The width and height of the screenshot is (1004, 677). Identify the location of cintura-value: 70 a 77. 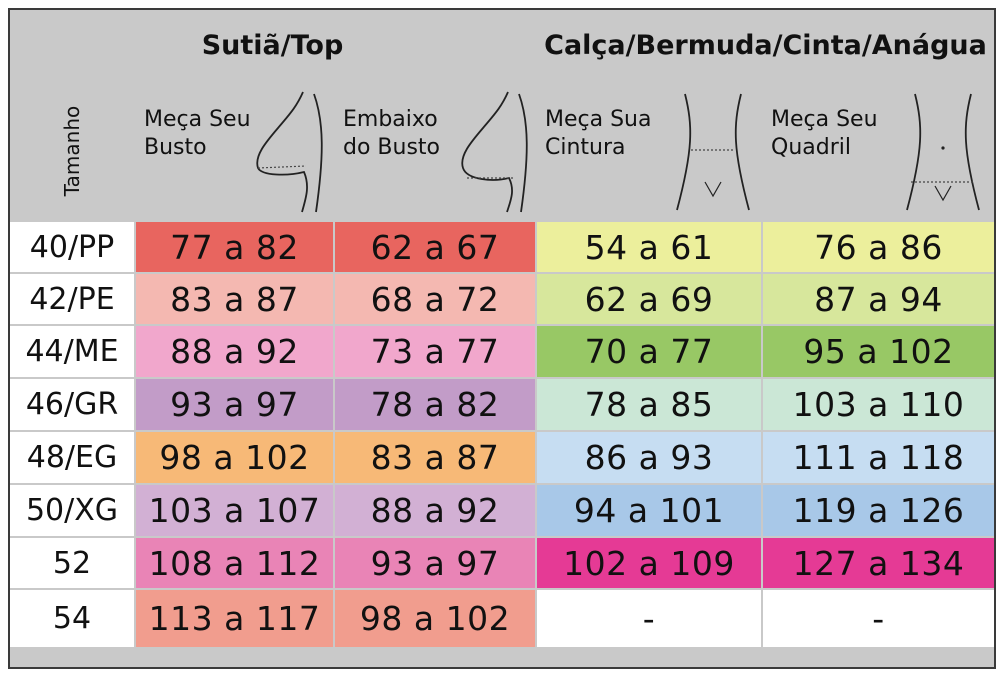
(649, 351).